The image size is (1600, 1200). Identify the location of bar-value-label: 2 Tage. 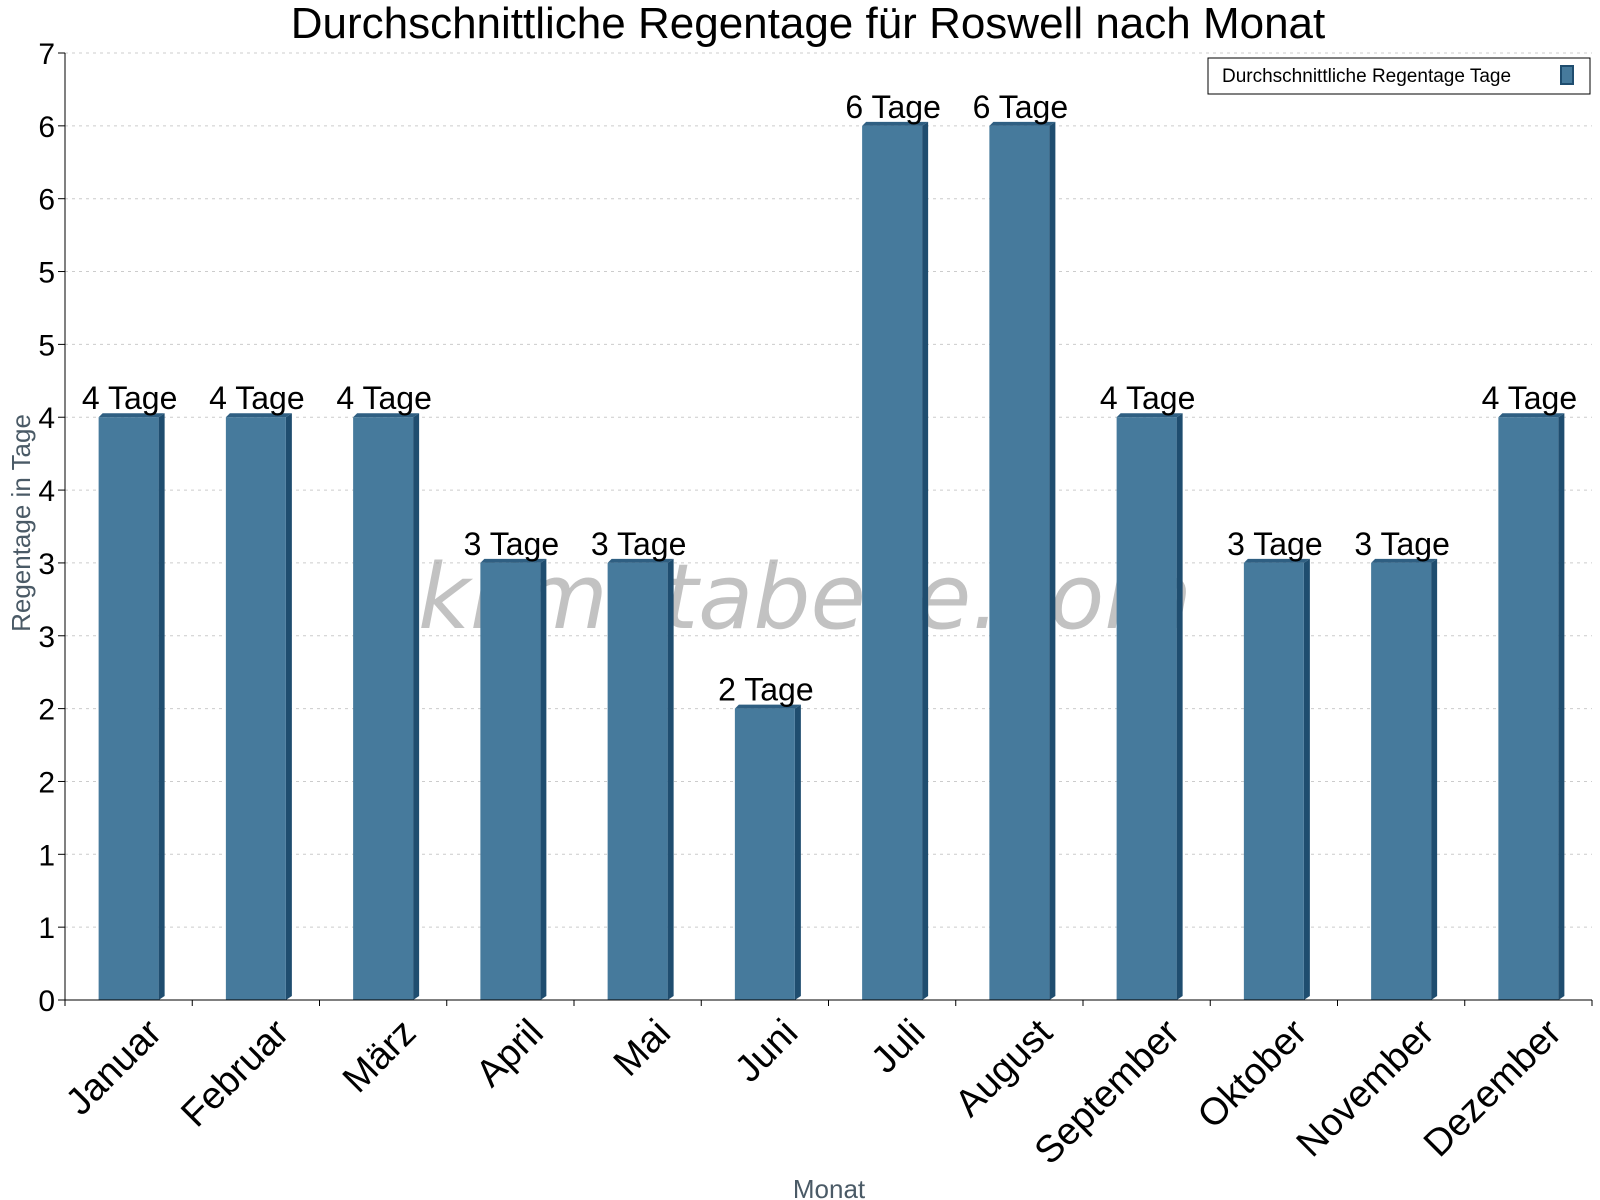
(766, 690).